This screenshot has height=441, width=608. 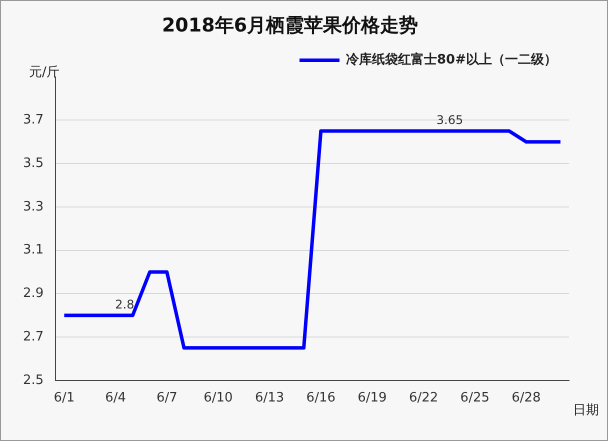 What do you see at coordinates (423, 398) in the screenshot?
I see `x-tick-label: 6/22` at bounding box center [423, 398].